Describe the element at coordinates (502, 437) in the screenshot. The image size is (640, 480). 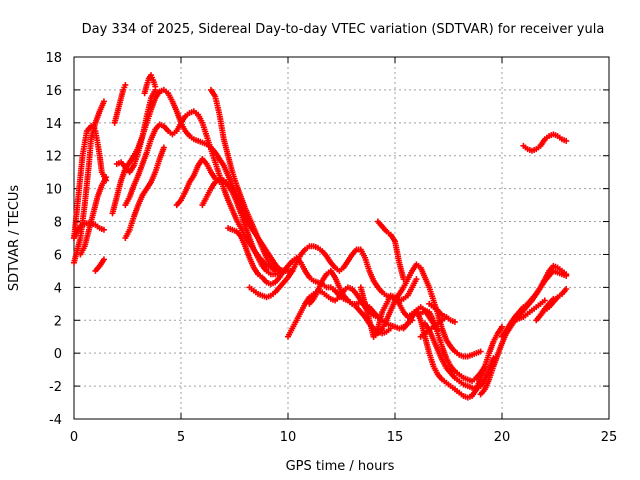
I see `x-tick-label: 20` at that location.